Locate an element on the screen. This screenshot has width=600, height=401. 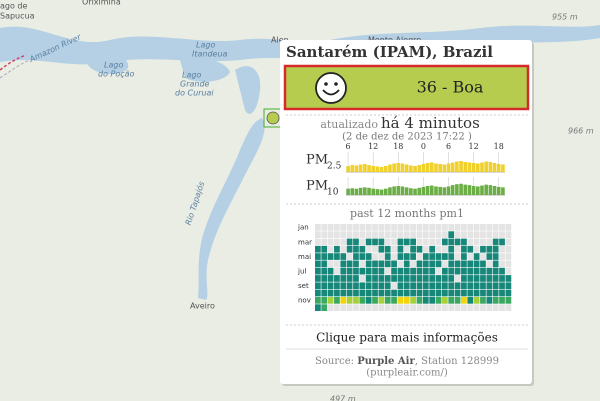
source-url: (purpleair.com/) is located at coordinates (407, 373).